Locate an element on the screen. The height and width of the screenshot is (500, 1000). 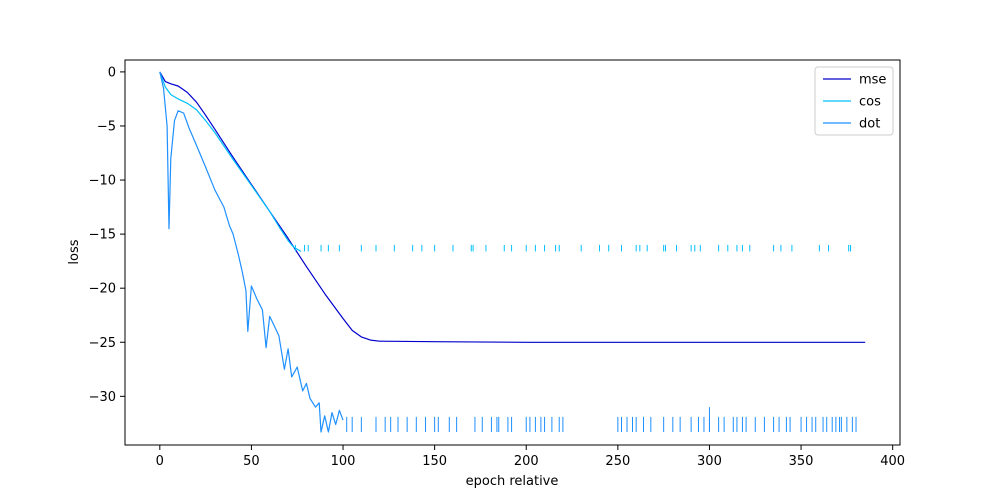
x-tick-label: 300 is located at coordinates (709, 461).